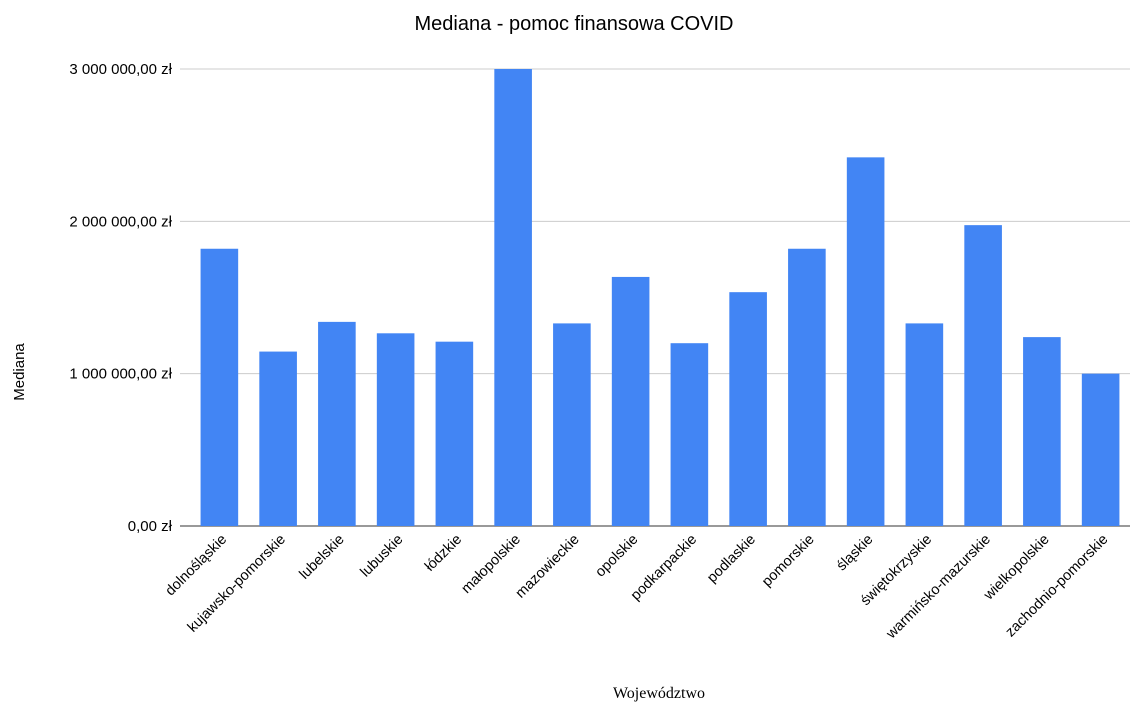 This screenshot has width=1130, height=703. Describe the element at coordinates (1057, 586) in the screenshot. I see `x-tick-label: zachodnio-pomorskie` at that location.